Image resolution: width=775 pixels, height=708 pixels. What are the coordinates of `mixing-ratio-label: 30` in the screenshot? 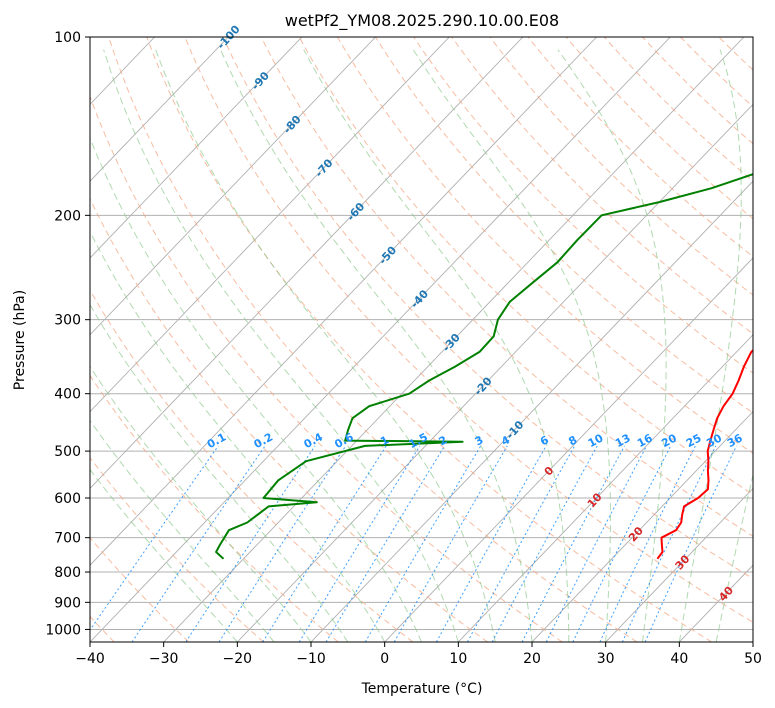 It's located at (714, 440).